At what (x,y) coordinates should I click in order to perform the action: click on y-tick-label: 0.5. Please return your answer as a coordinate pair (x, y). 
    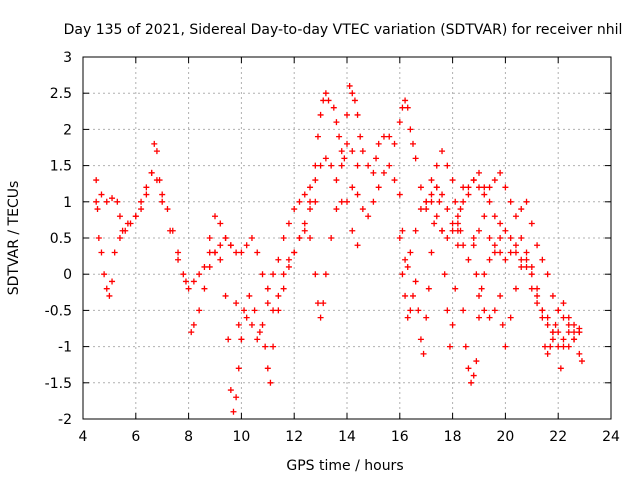
    Looking at the image, I should click on (61, 239).